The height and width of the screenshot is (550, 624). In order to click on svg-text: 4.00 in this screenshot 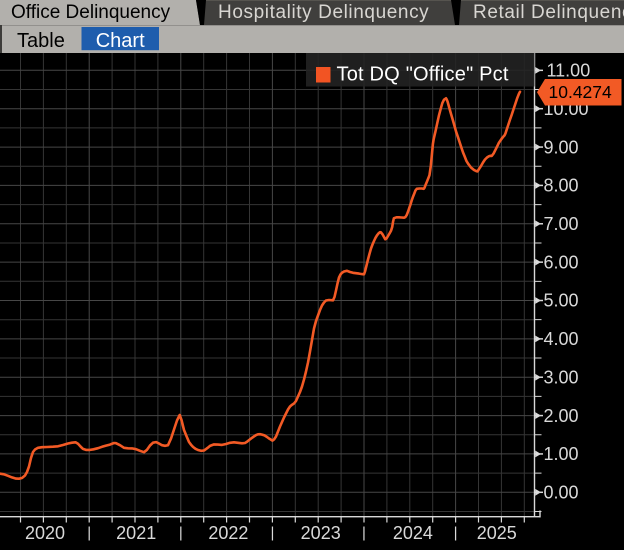, I will do `click(561, 339)`.